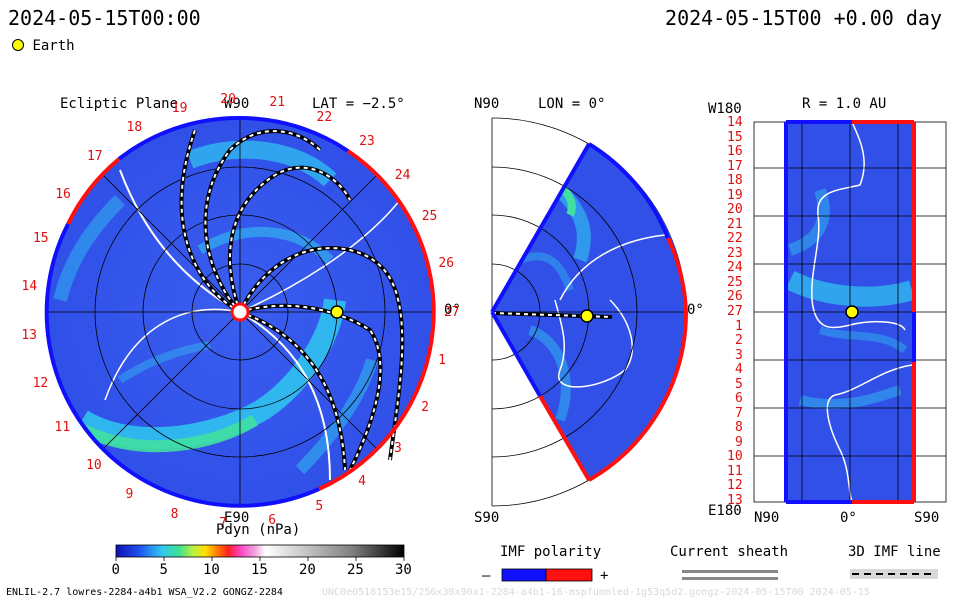 Image resolution: width=960 pixels, height=600 pixels. I want to click on carrington-label: 27, so click(451, 312).